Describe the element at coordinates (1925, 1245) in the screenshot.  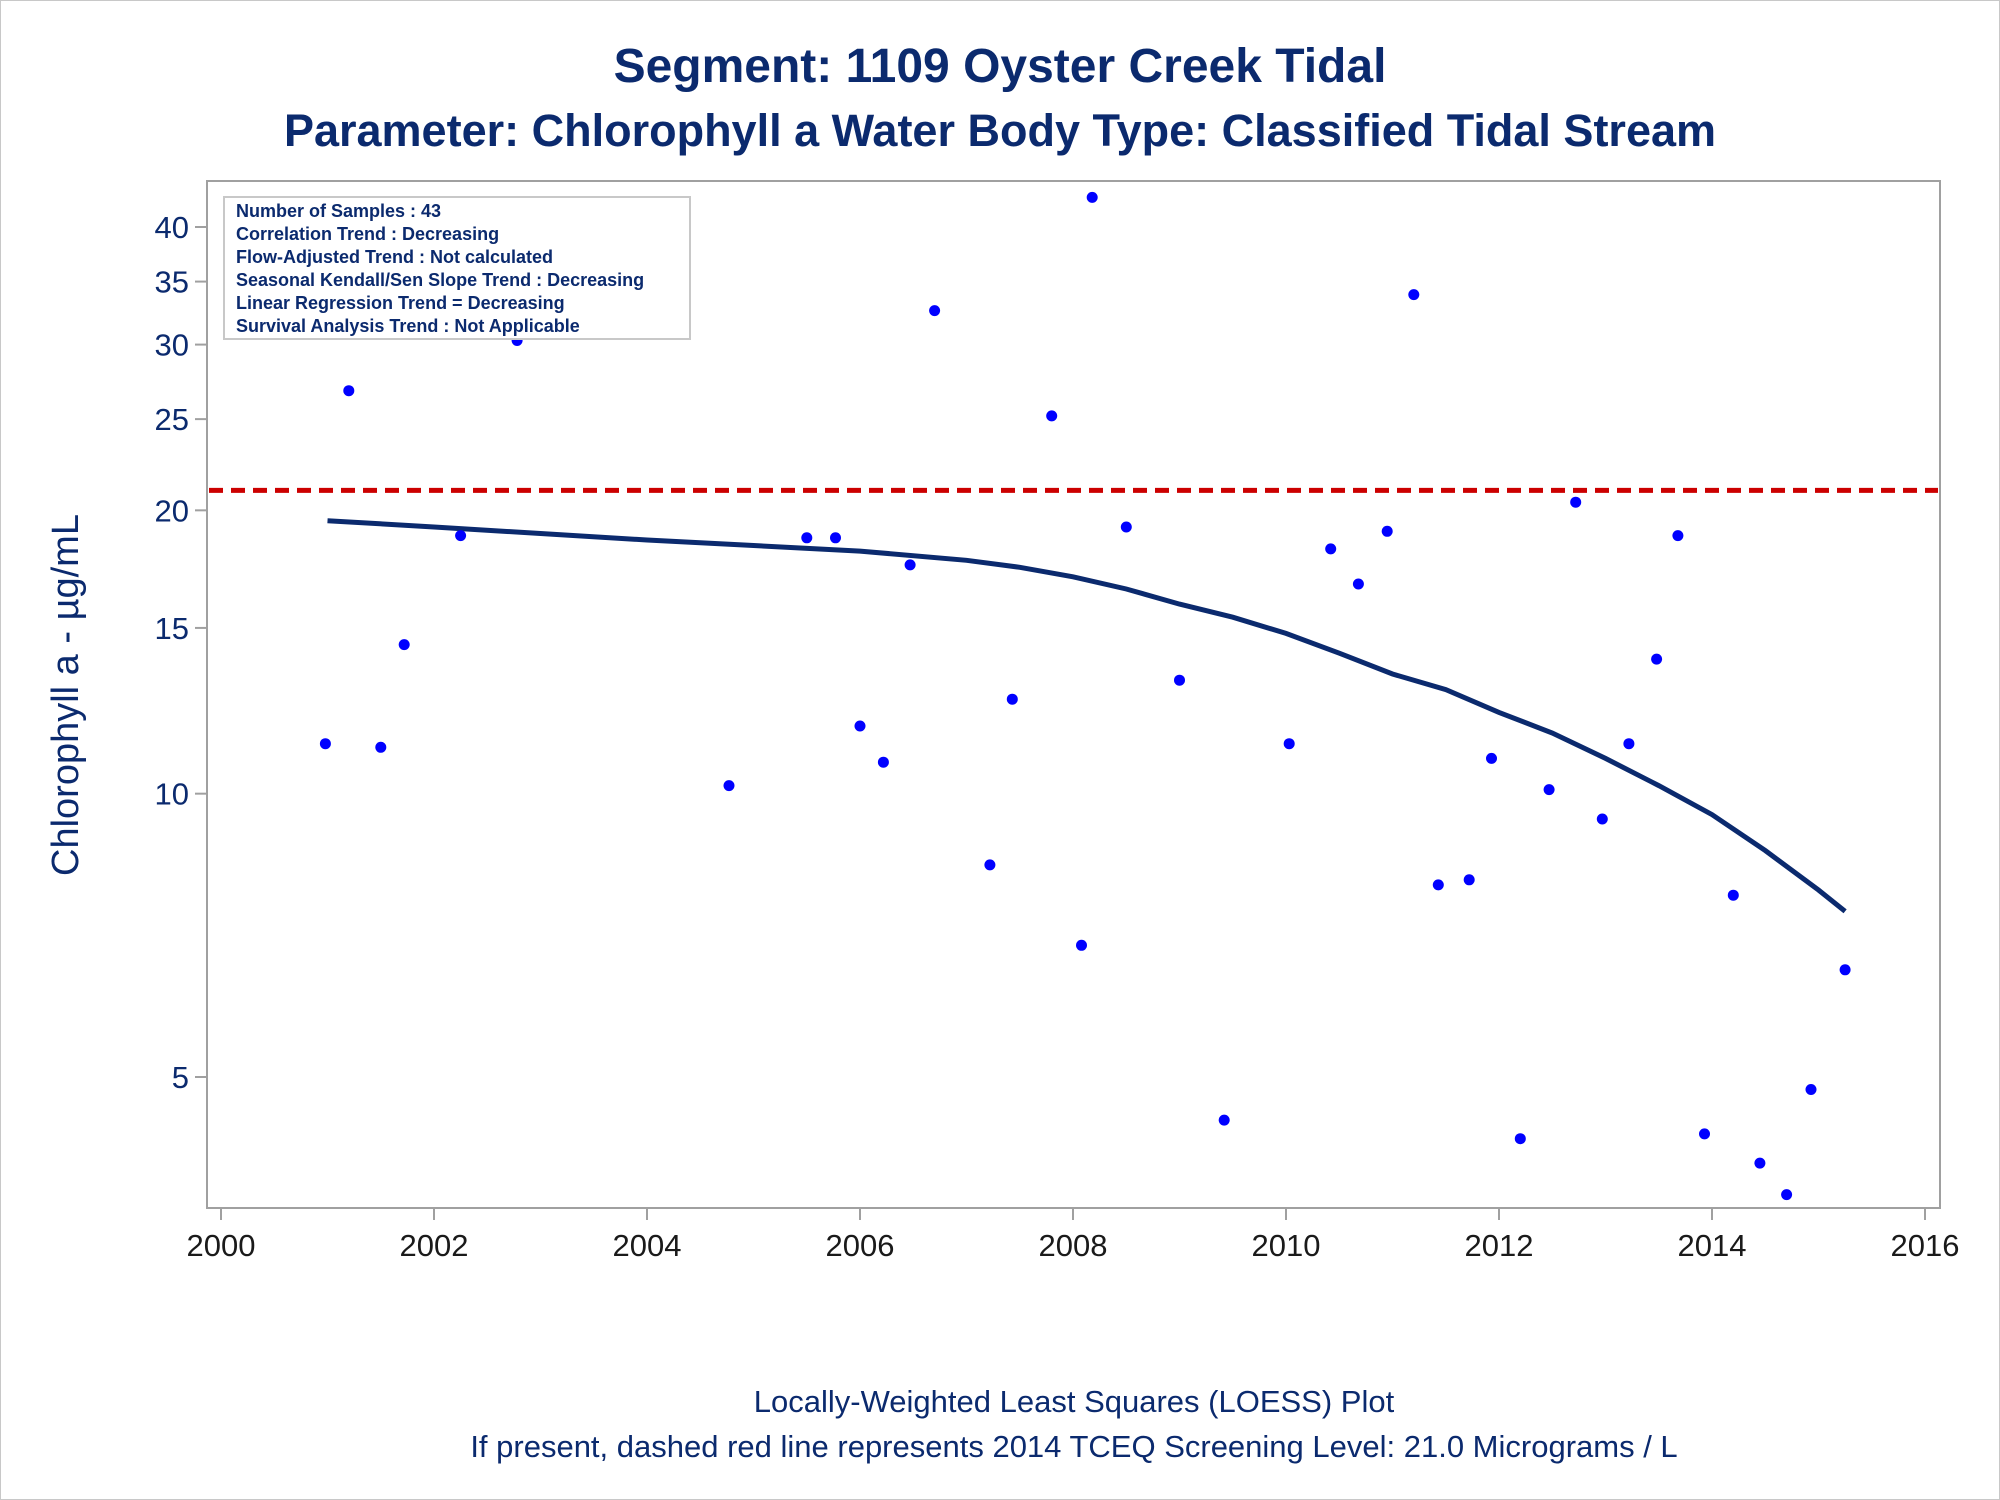
I see `x-tick-label: 2016` at that location.